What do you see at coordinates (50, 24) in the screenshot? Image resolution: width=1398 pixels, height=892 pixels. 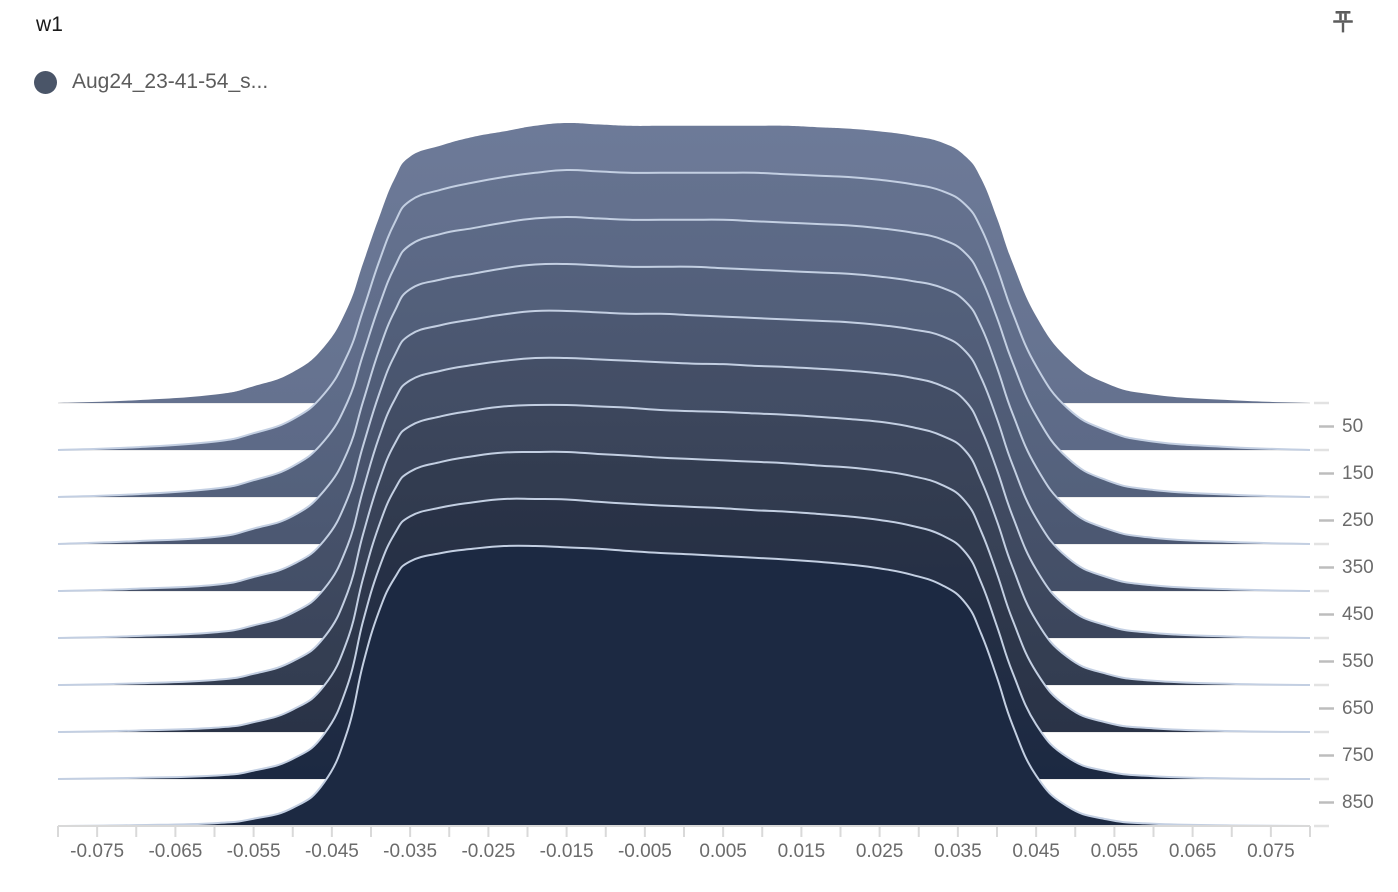 I see `page-title: w1` at bounding box center [50, 24].